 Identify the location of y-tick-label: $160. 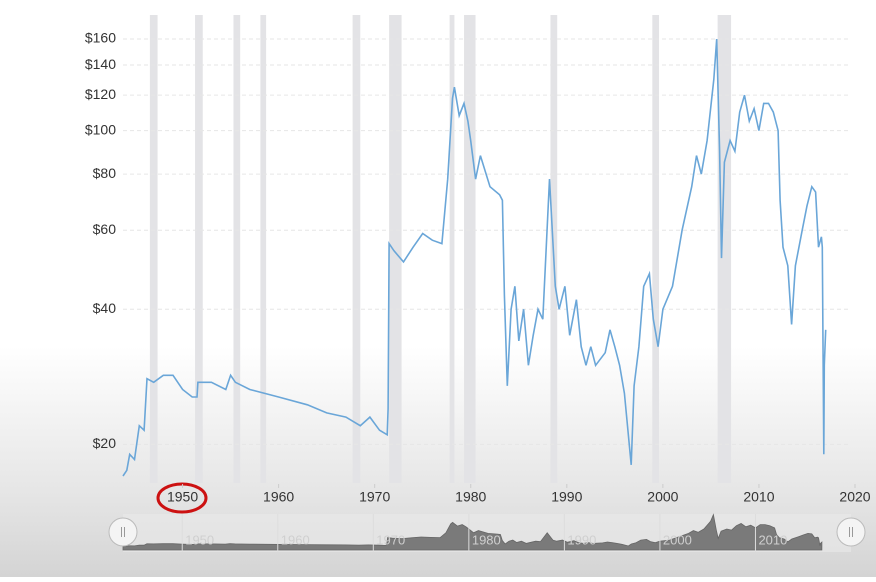
(100, 38).